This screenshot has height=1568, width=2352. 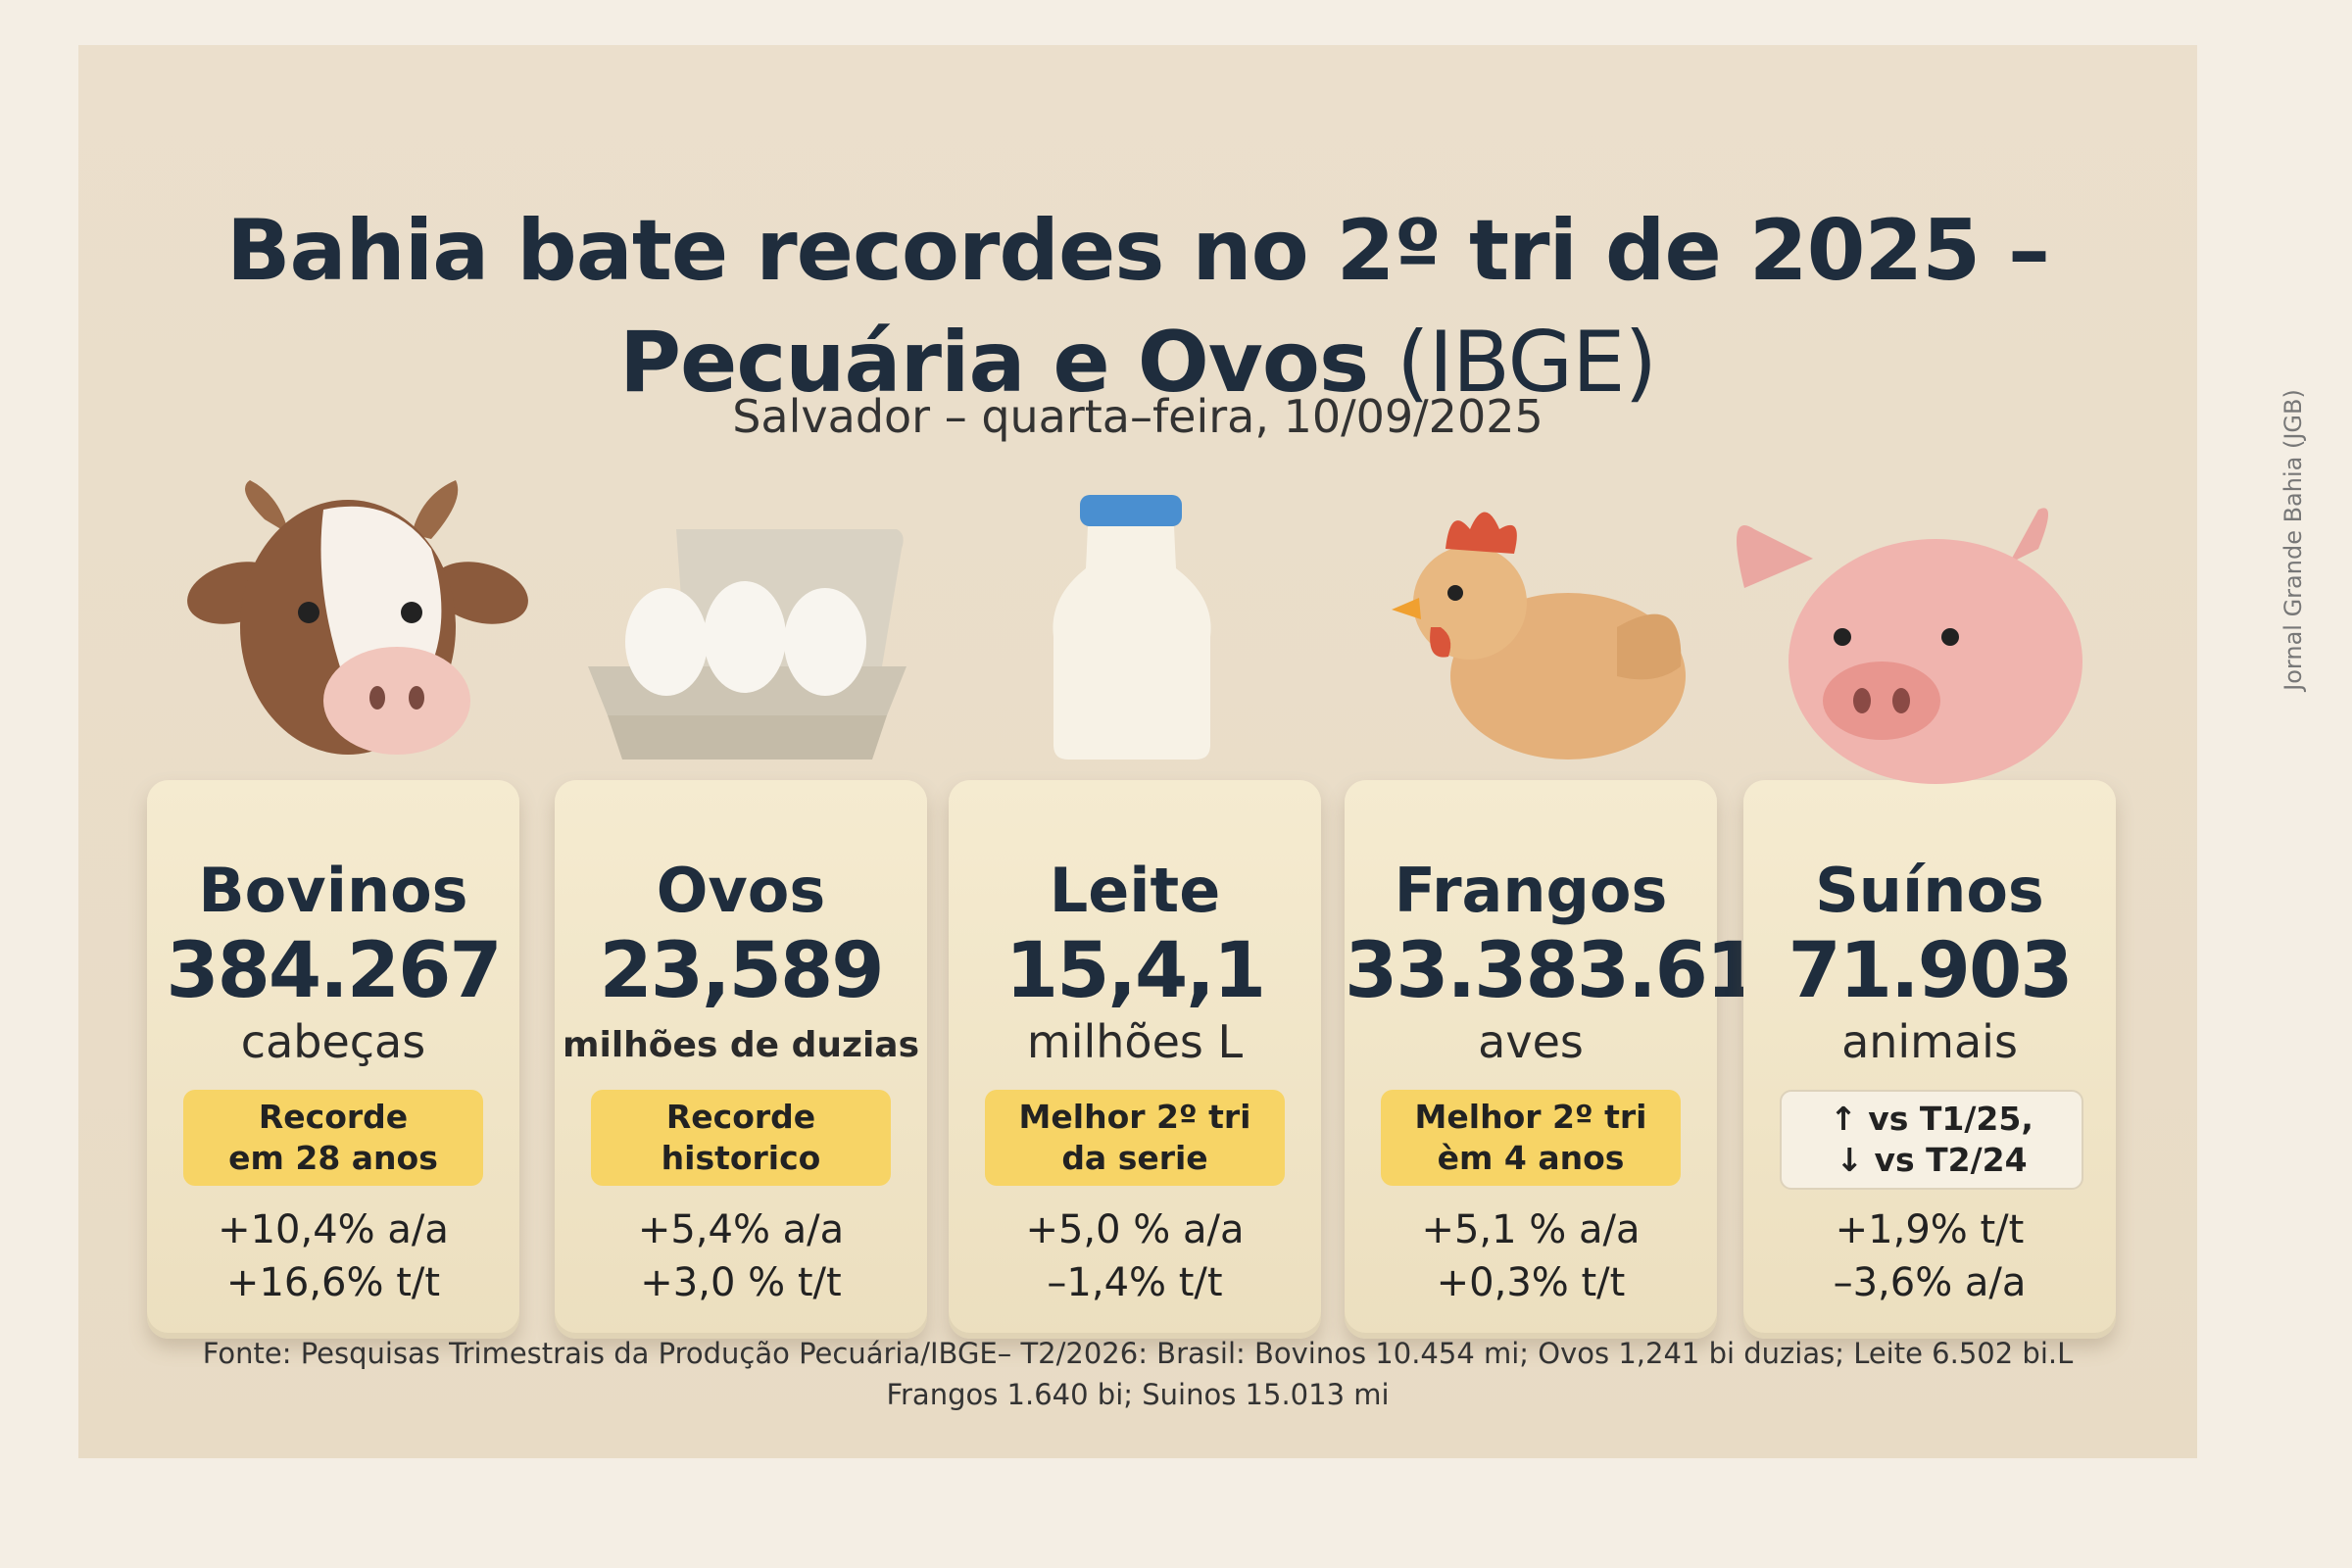 I want to click on badge: Melhor 2º tri èm 4 anos, so click(x=1531, y=1138).